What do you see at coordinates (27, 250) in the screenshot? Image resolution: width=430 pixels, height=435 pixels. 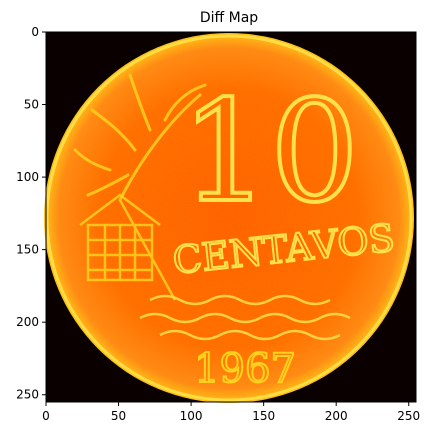 I see `y-tick-label: 150` at bounding box center [27, 250].